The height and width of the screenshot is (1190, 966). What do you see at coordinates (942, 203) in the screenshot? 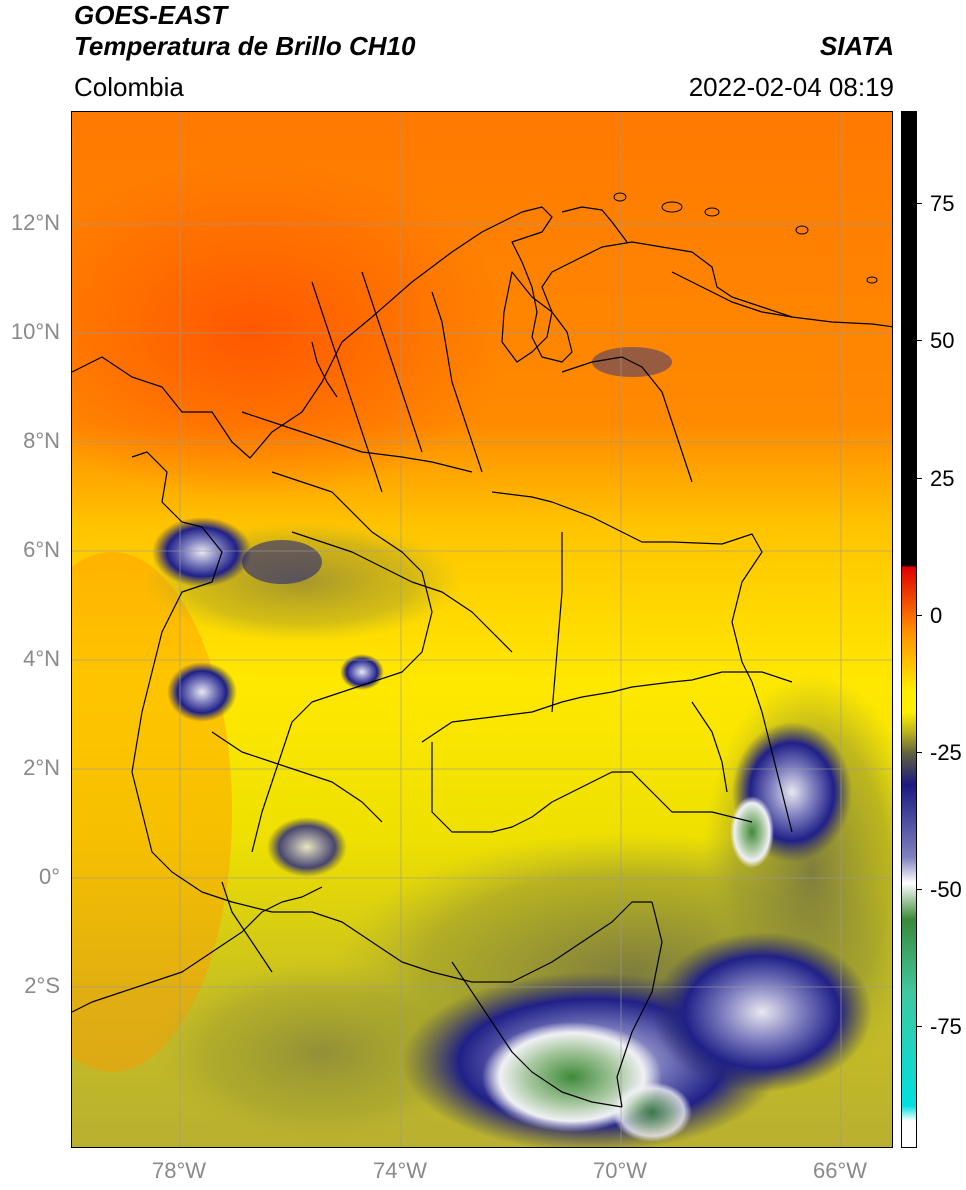
I see `colorbar-label-75: 75` at bounding box center [942, 203].